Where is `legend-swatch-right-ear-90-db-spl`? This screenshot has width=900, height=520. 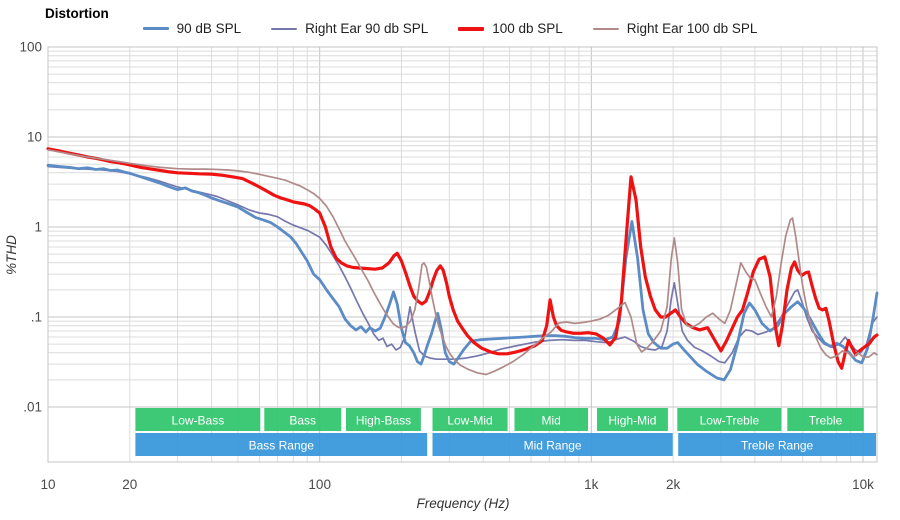
legend-swatch-right-ear-90-db-spl is located at coordinates (284, 28).